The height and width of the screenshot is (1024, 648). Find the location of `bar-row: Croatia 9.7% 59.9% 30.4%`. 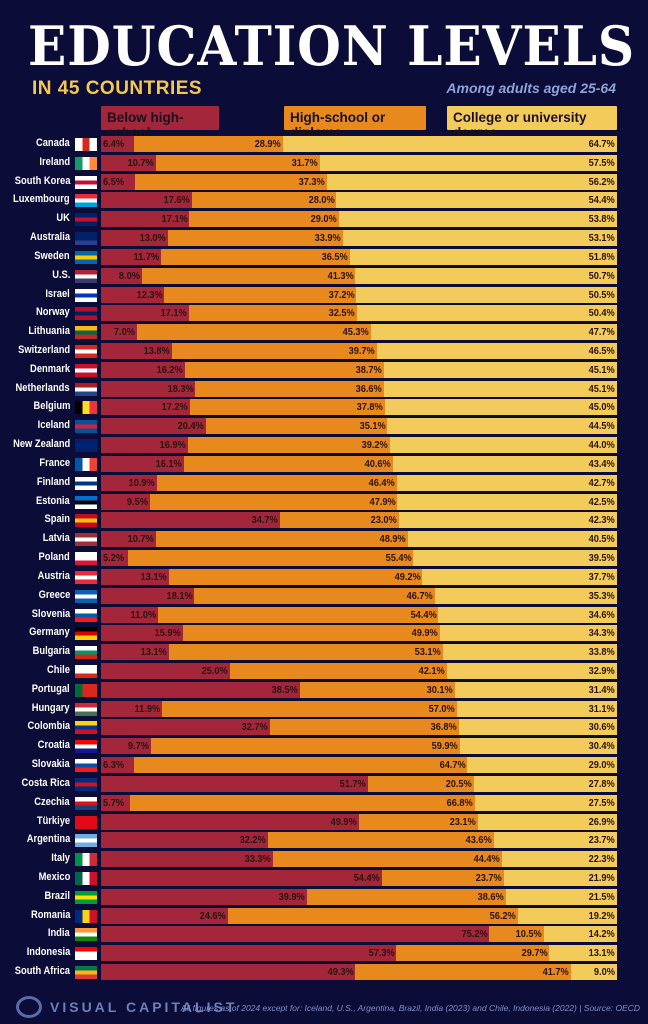

bar-row: Croatia 9.7% 59.9% 30.4% is located at coordinates (324, 746).